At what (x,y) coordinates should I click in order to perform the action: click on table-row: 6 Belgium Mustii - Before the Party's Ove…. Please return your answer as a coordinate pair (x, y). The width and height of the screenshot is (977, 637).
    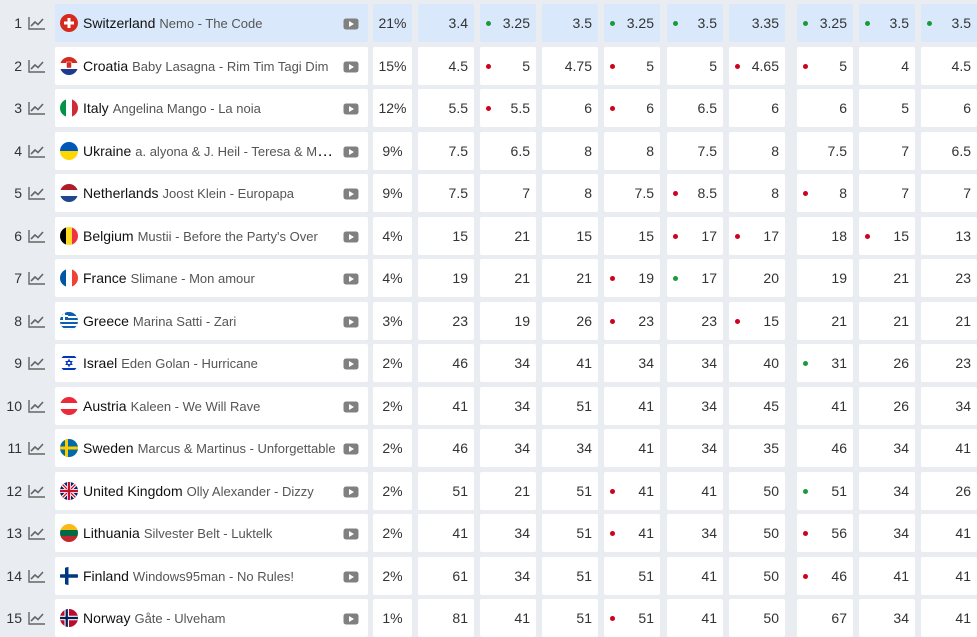
    Looking at the image, I should click on (488, 235).